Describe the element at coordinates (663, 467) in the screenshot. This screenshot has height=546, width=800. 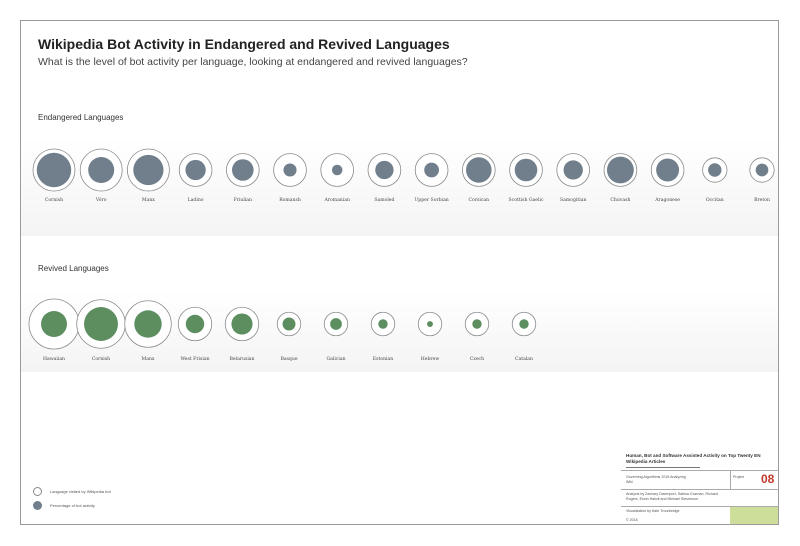
I see `info-header-underline` at that location.